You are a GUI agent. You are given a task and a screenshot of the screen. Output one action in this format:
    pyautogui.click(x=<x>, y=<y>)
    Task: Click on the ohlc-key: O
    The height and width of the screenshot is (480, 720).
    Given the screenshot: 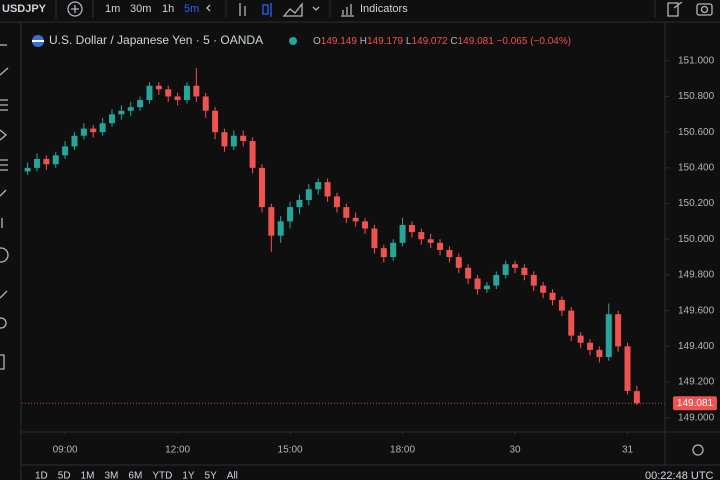 What is the action you would take?
    pyautogui.click(x=317, y=41)
    